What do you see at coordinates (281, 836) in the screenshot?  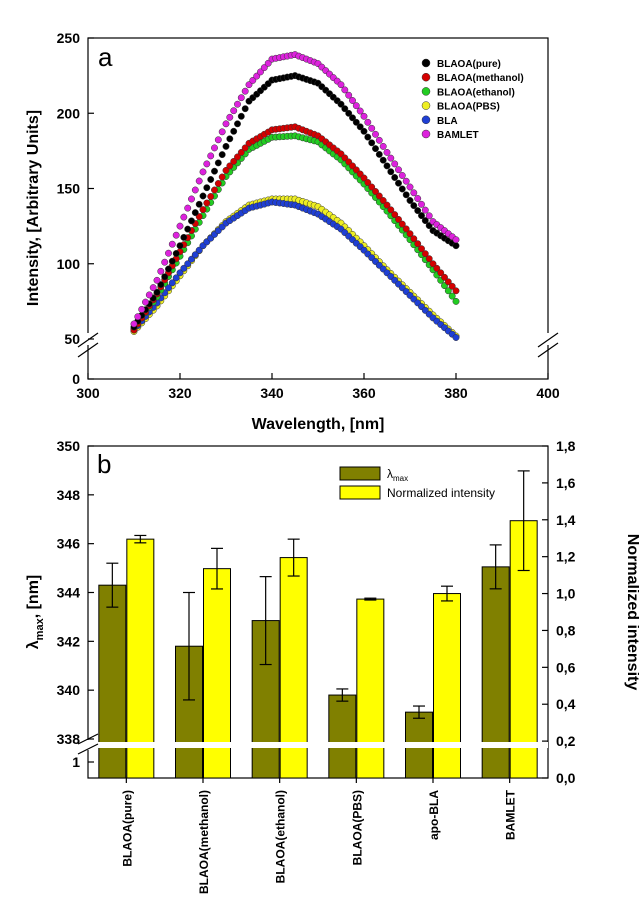 I see `category-label-blaoa-ethanol: BLAOA(ethanol)` at bounding box center [281, 836].